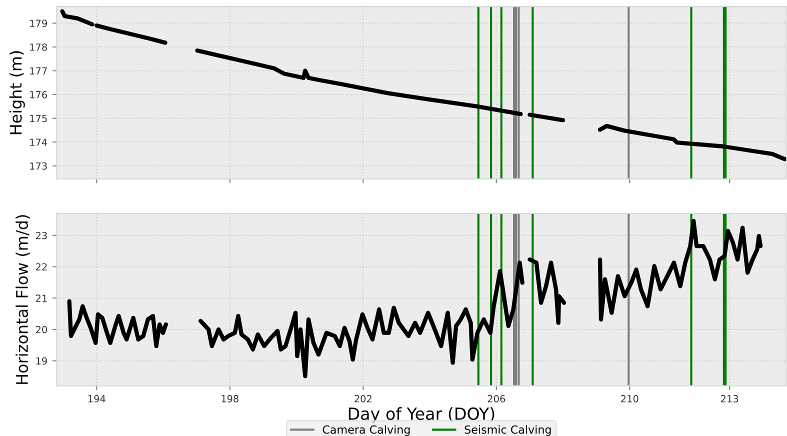  I want to click on y-tick-label: 174, so click(39, 142).